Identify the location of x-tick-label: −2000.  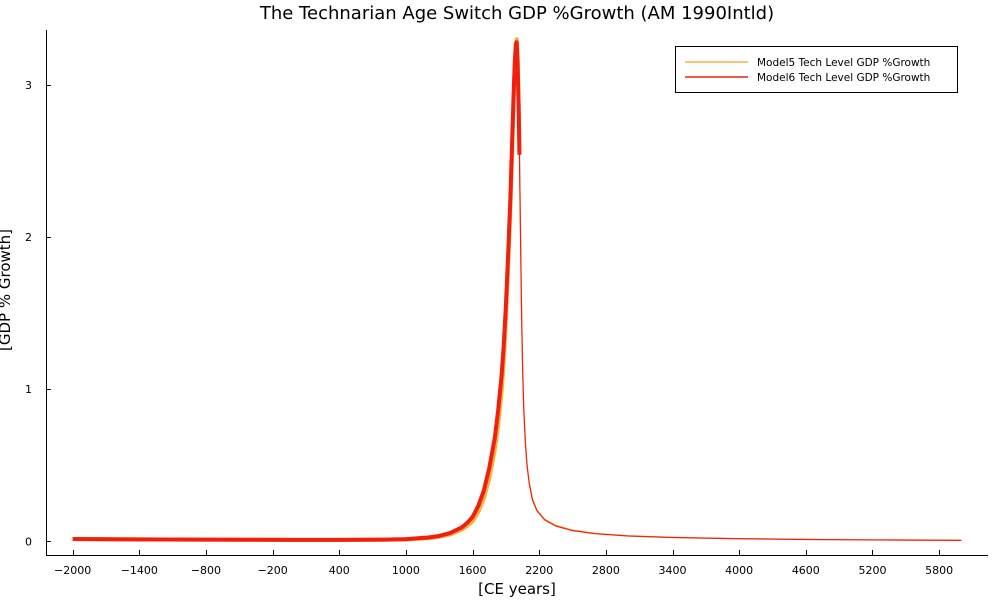
(72, 570).